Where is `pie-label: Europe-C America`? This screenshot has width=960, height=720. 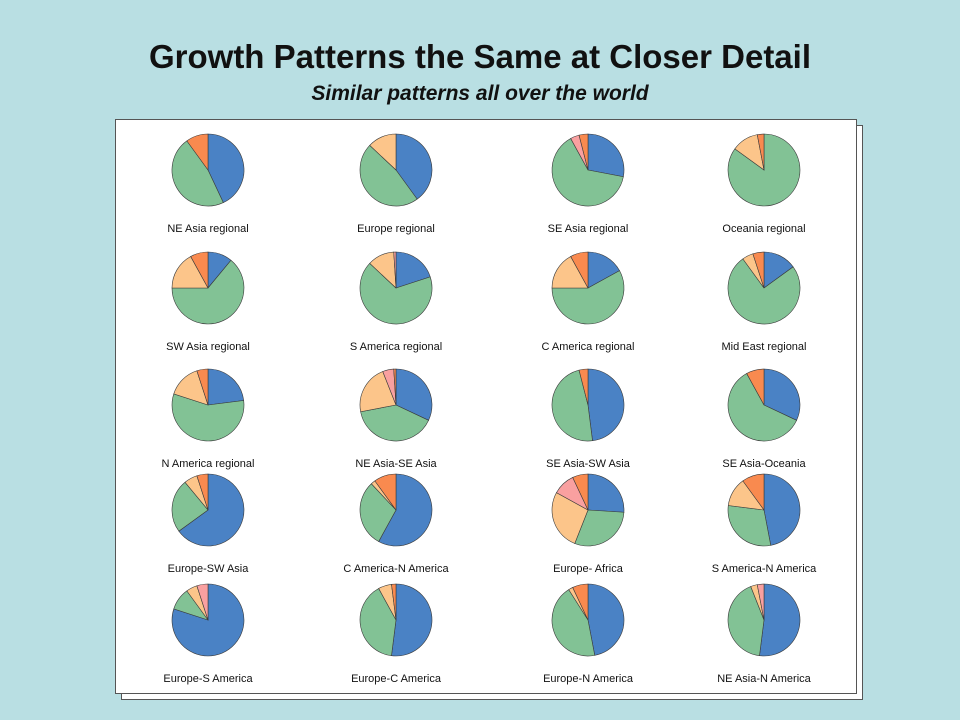
pie-label: Europe-C America is located at coordinates (396, 679).